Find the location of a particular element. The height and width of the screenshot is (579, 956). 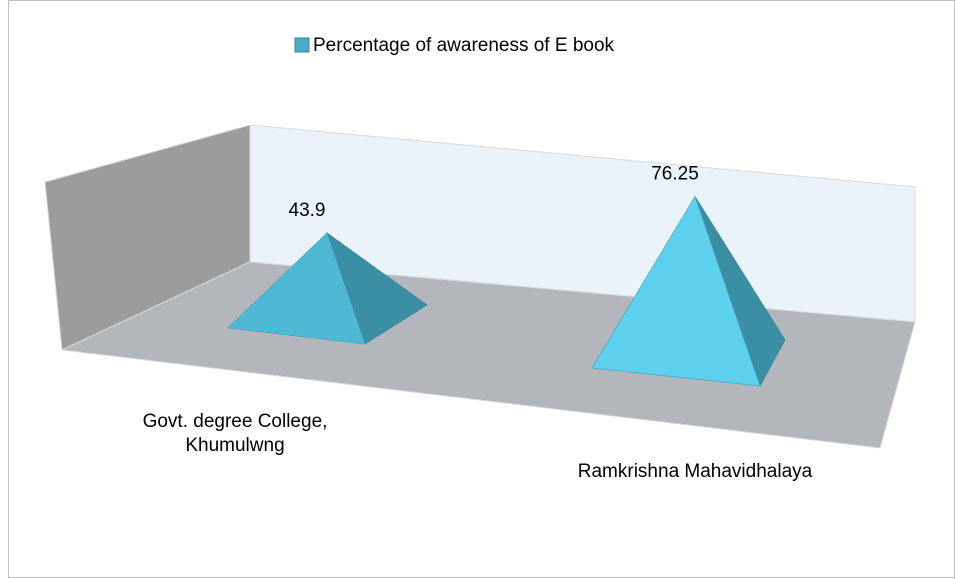

legend-label: Percentage of awareness of E book is located at coordinates (464, 45).